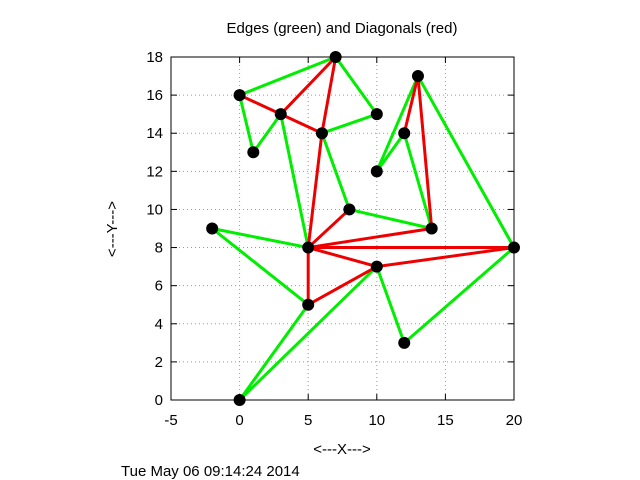 This screenshot has height=480, width=640. What do you see at coordinates (154, 209) in the screenshot?
I see `y-tick-label: 10` at bounding box center [154, 209].